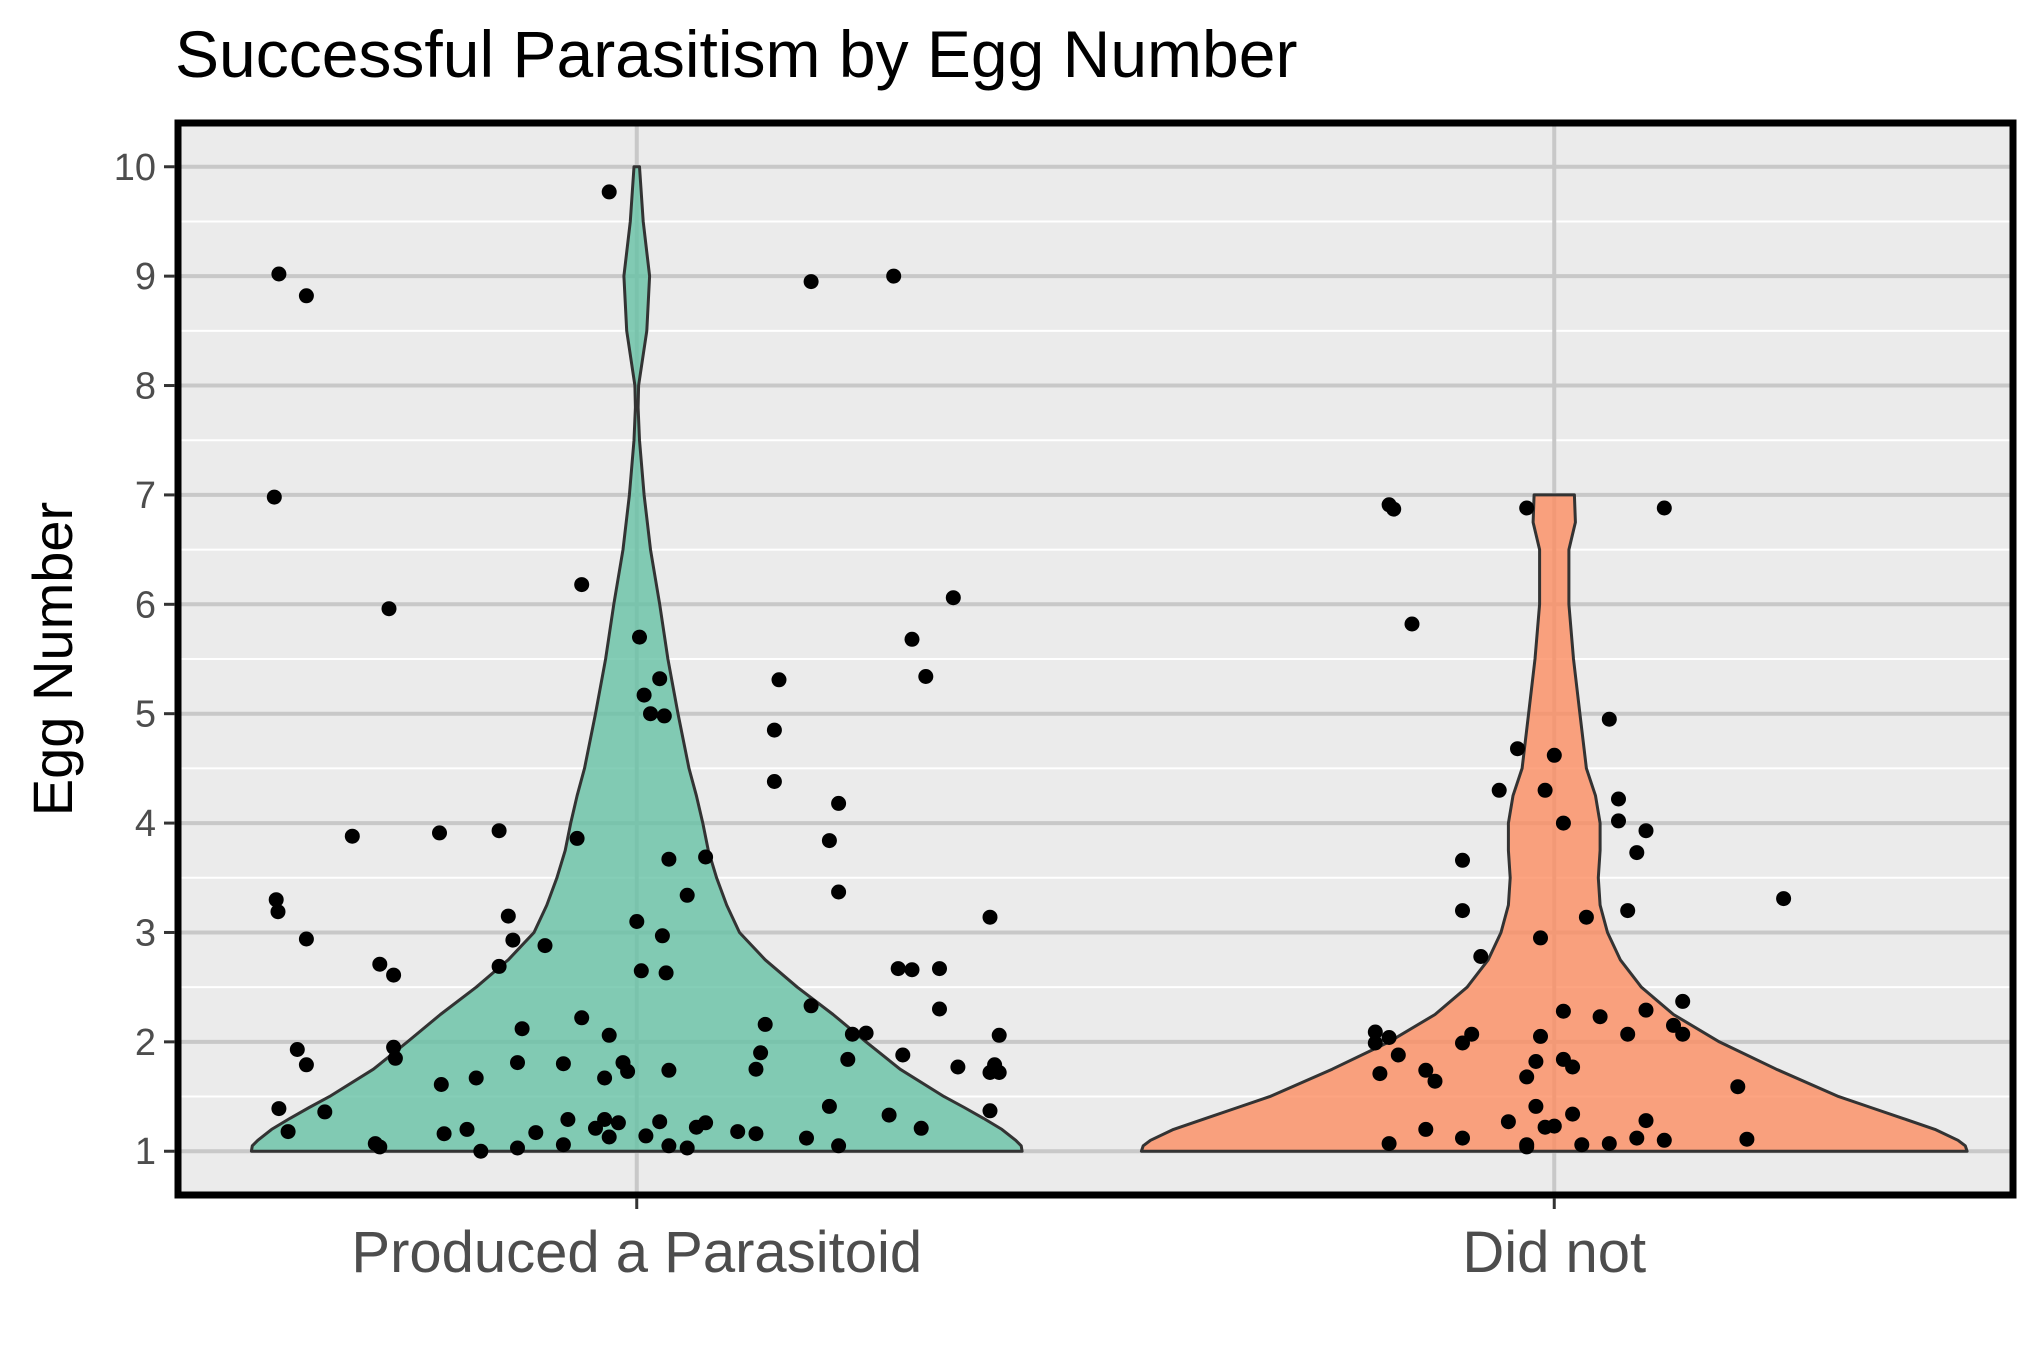 The height and width of the screenshot is (1362, 2025). What do you see at coordinates (145, 824) in the screenshot?
I see `y-tick-label: 4` at bounding box center [145, 824].